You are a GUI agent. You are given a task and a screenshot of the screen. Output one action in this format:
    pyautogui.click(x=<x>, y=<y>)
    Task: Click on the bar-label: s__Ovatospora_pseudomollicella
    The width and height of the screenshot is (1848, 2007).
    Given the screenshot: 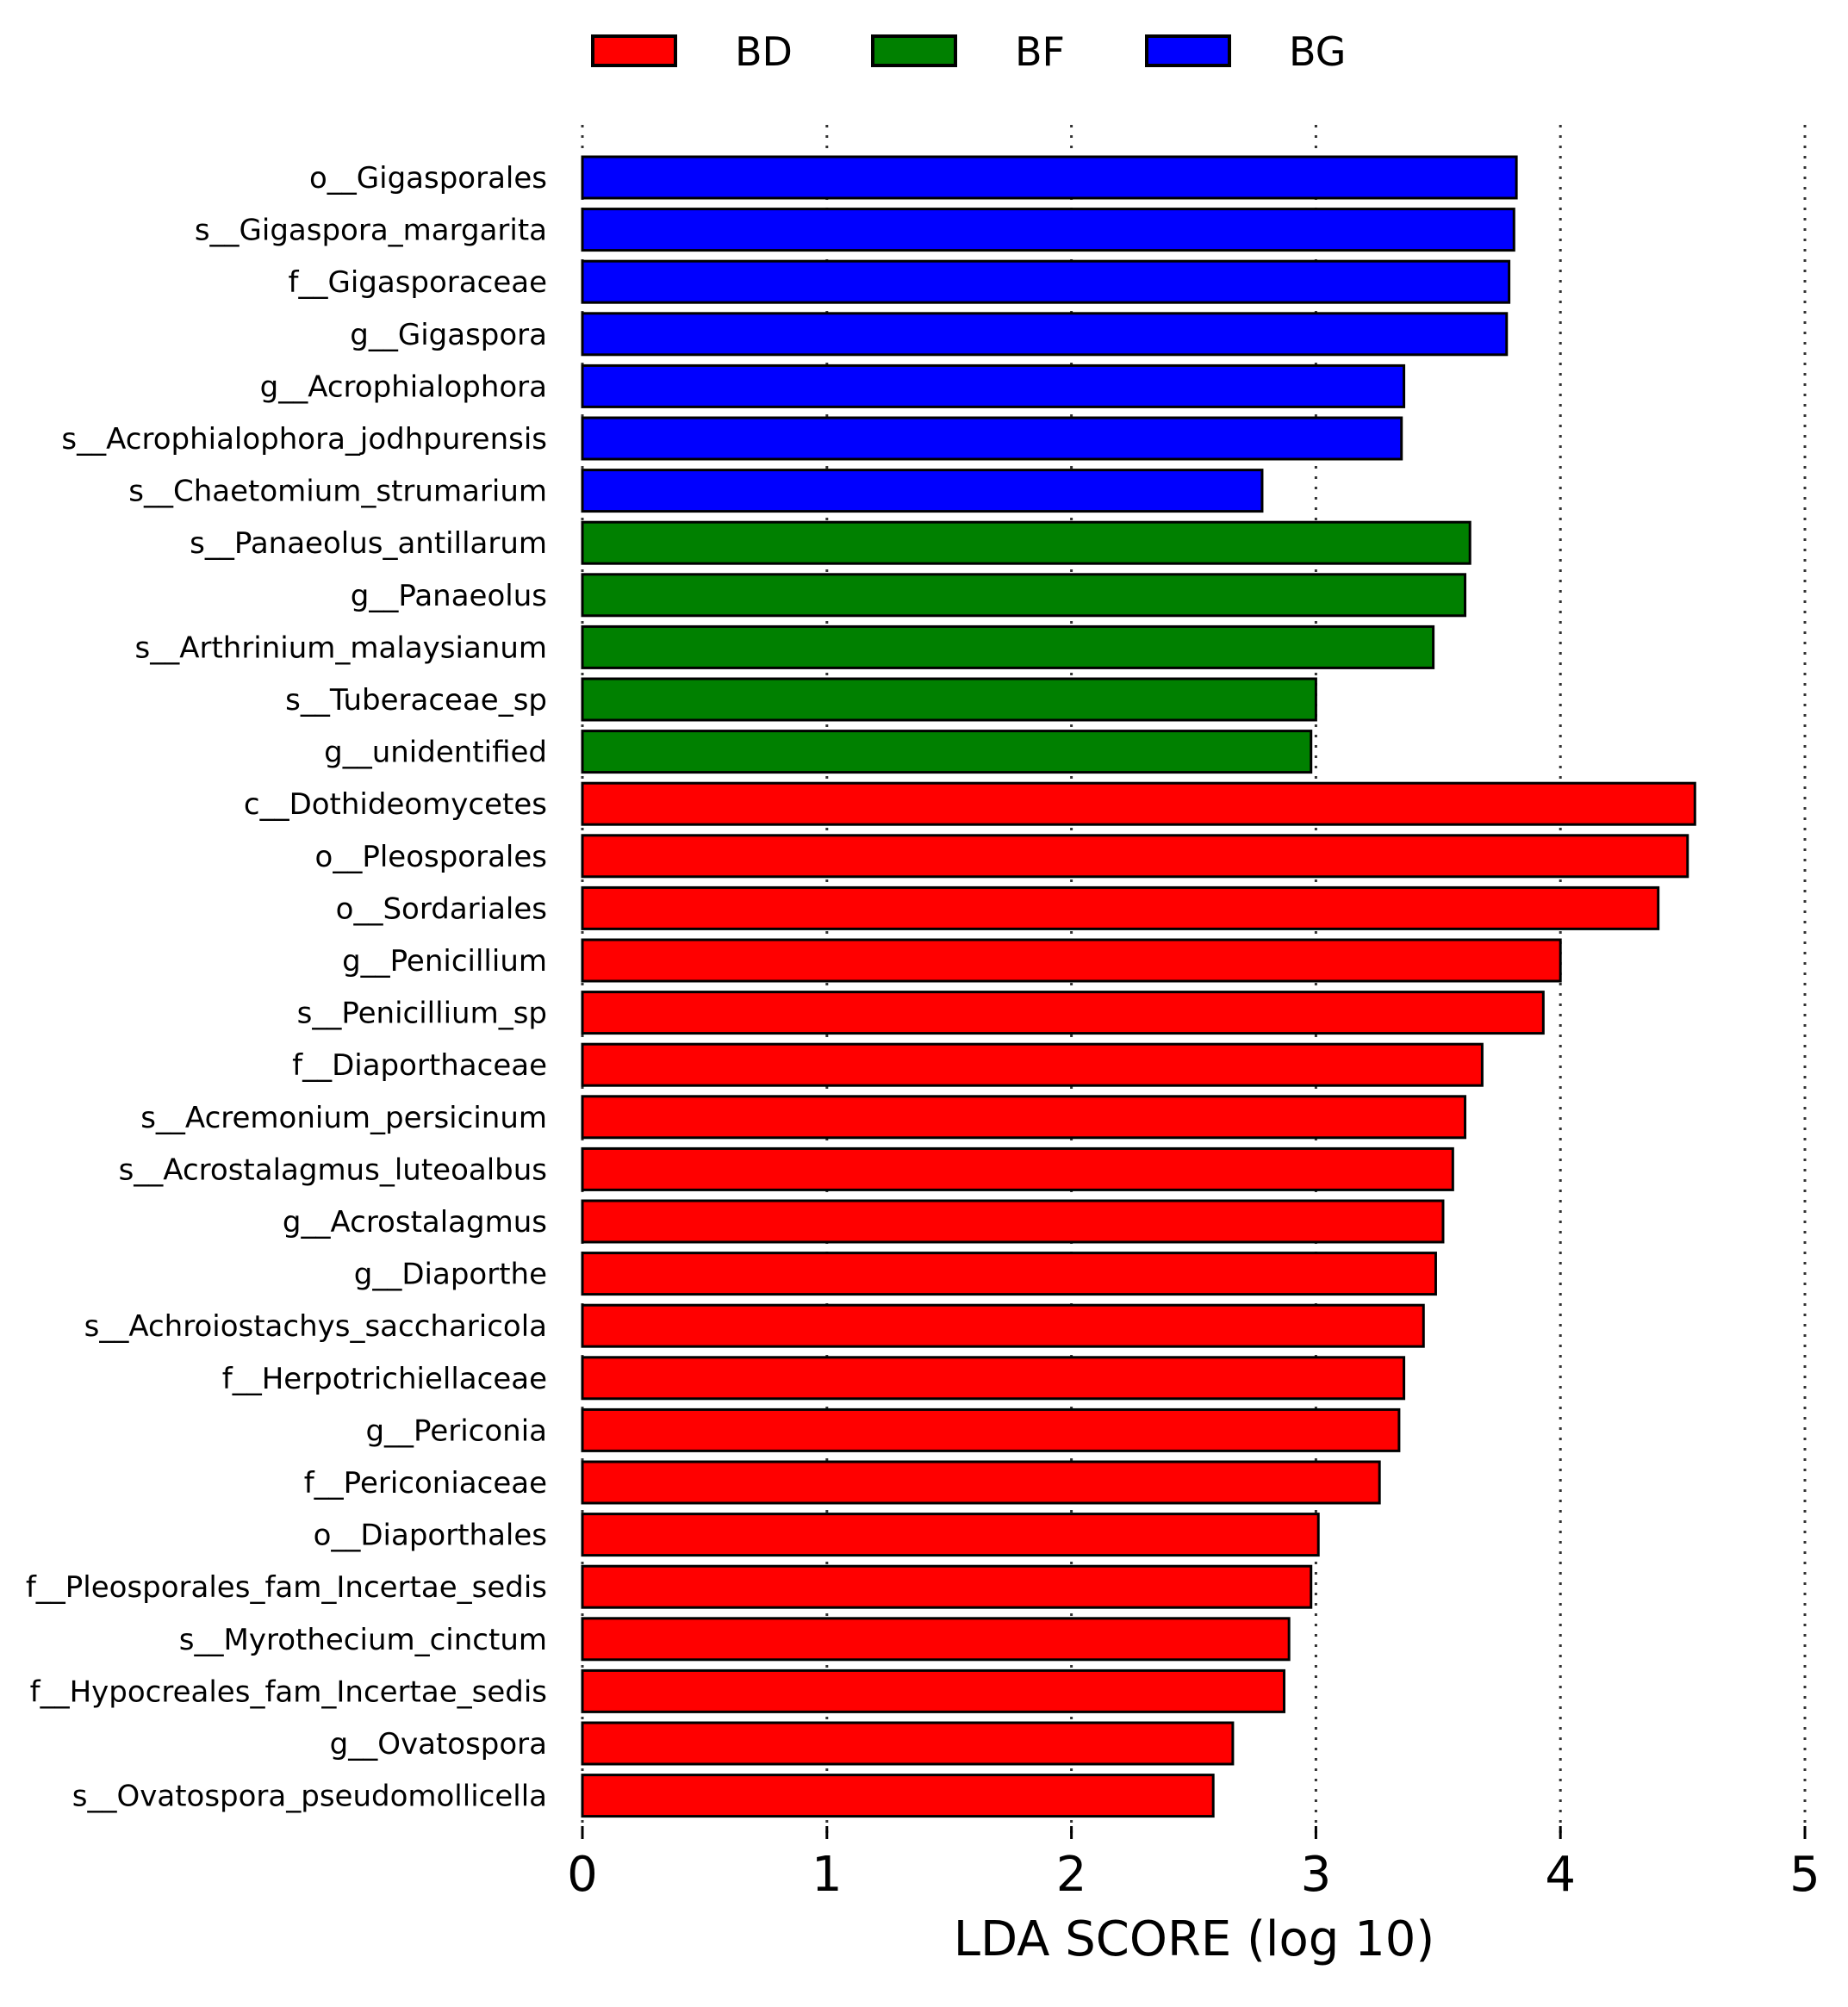 What is the action you would take?
    pyautogui.click(x=310, y=1797)
    